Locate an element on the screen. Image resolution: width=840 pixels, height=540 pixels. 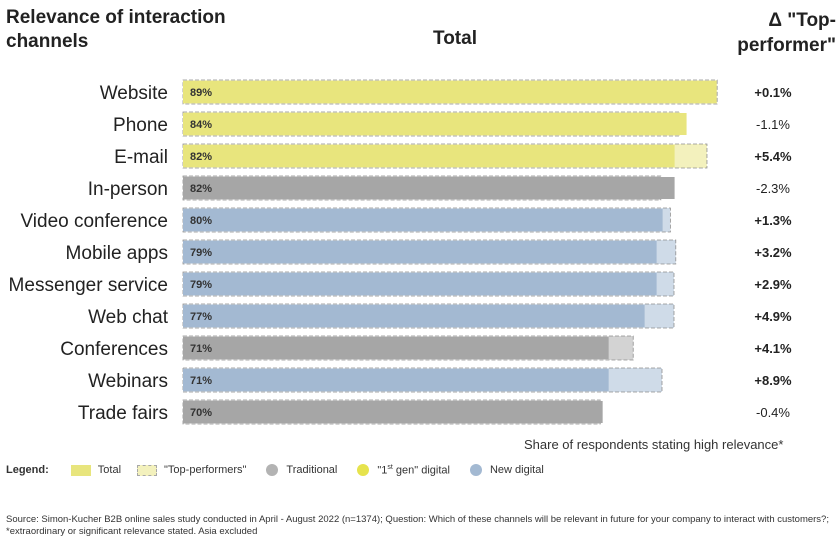
category-label: Mobile apps is located at coordinates (117, 253).